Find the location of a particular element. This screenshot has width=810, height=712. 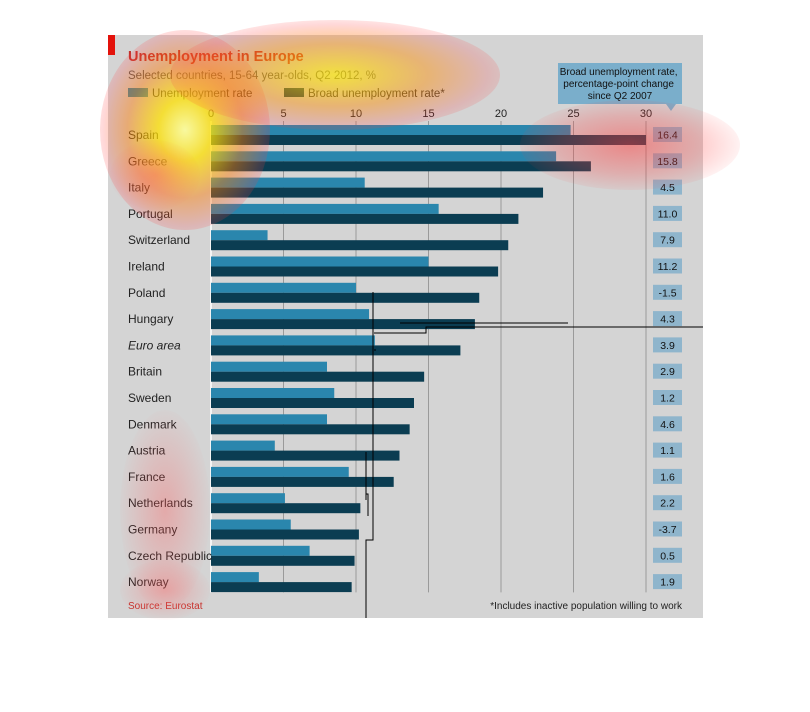

change-value: 1.1 is located at coordinates (667, 451).